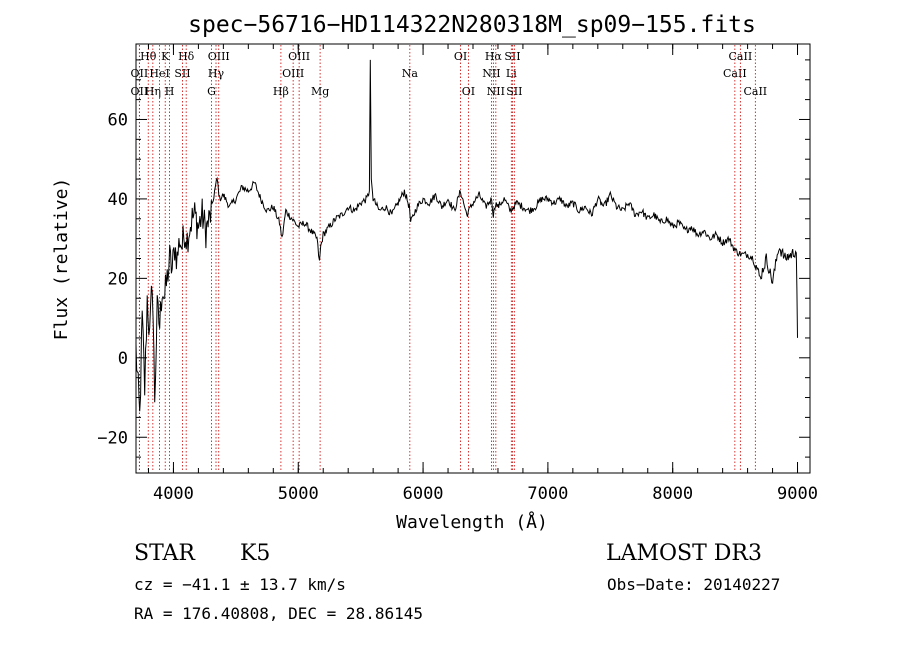 This screenshot has width=900, height=649. I want to click on line-marker-label: Hη, so click(153, 91).